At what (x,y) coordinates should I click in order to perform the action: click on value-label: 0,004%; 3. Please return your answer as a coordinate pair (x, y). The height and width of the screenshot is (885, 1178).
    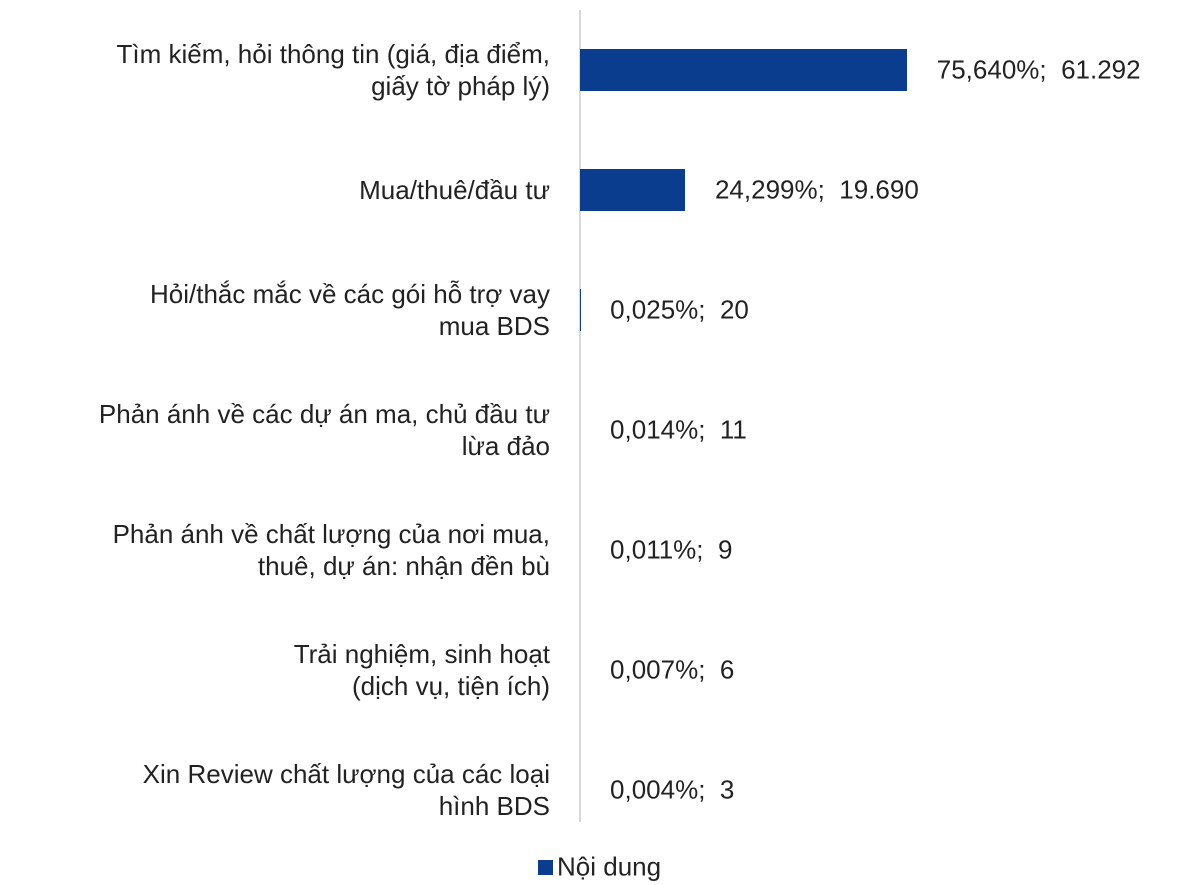
    Looking at the image, I should click on (672, 789).